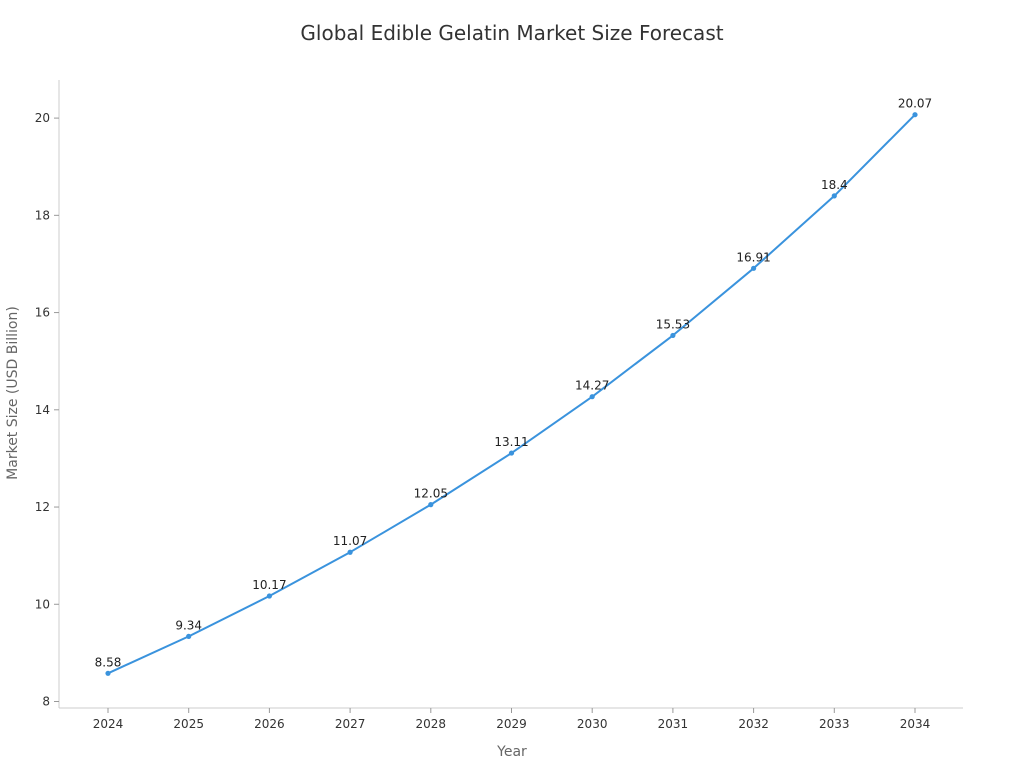  What do you see at coordinates (511, 442) in the screenshot?
I see `data-label: 13.11` at bounding box center [511, 442].